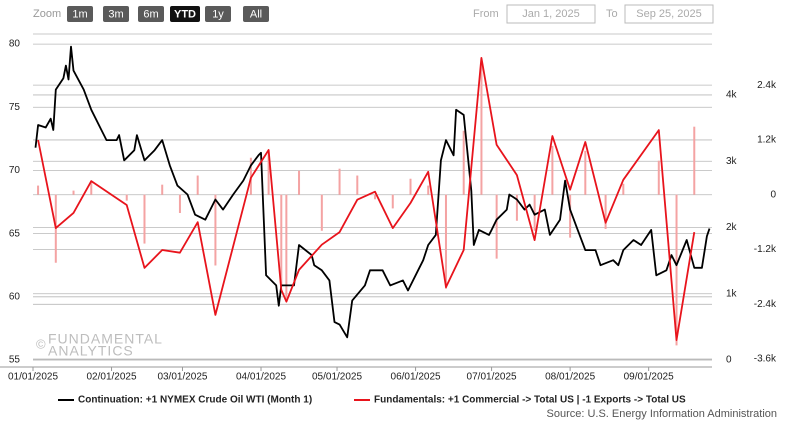 Image resolution: width=786 pixels, height=422 pixels. What do you see at coordinates (337, 377) in the screenshot?
I see `x-tick-label: 05/01/2025` at bounding box center [337, 377].